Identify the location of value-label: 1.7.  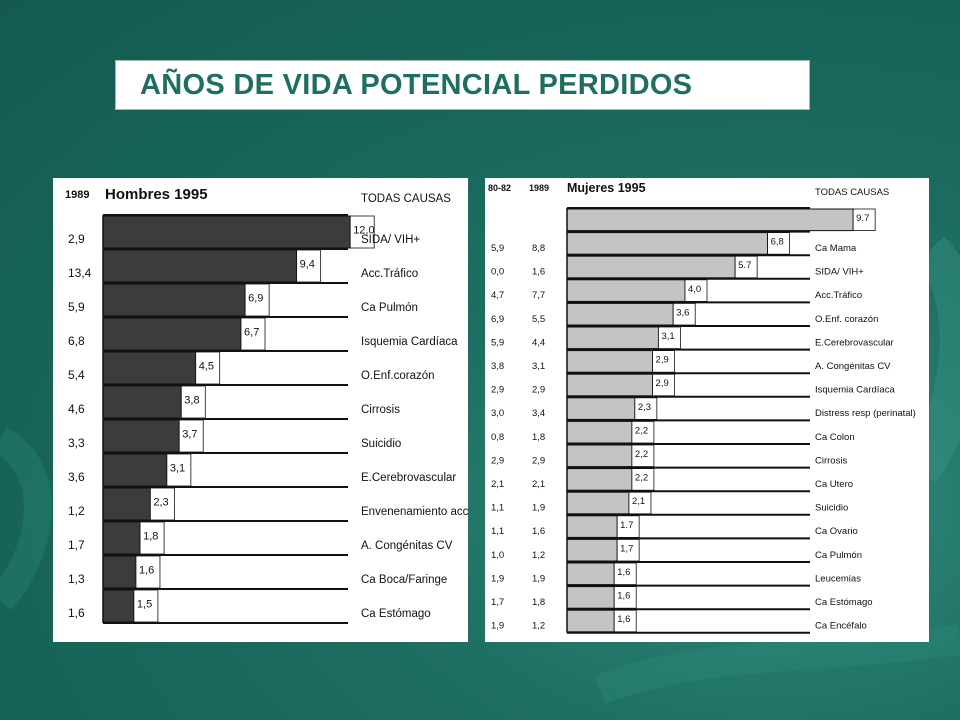
(626, 525).